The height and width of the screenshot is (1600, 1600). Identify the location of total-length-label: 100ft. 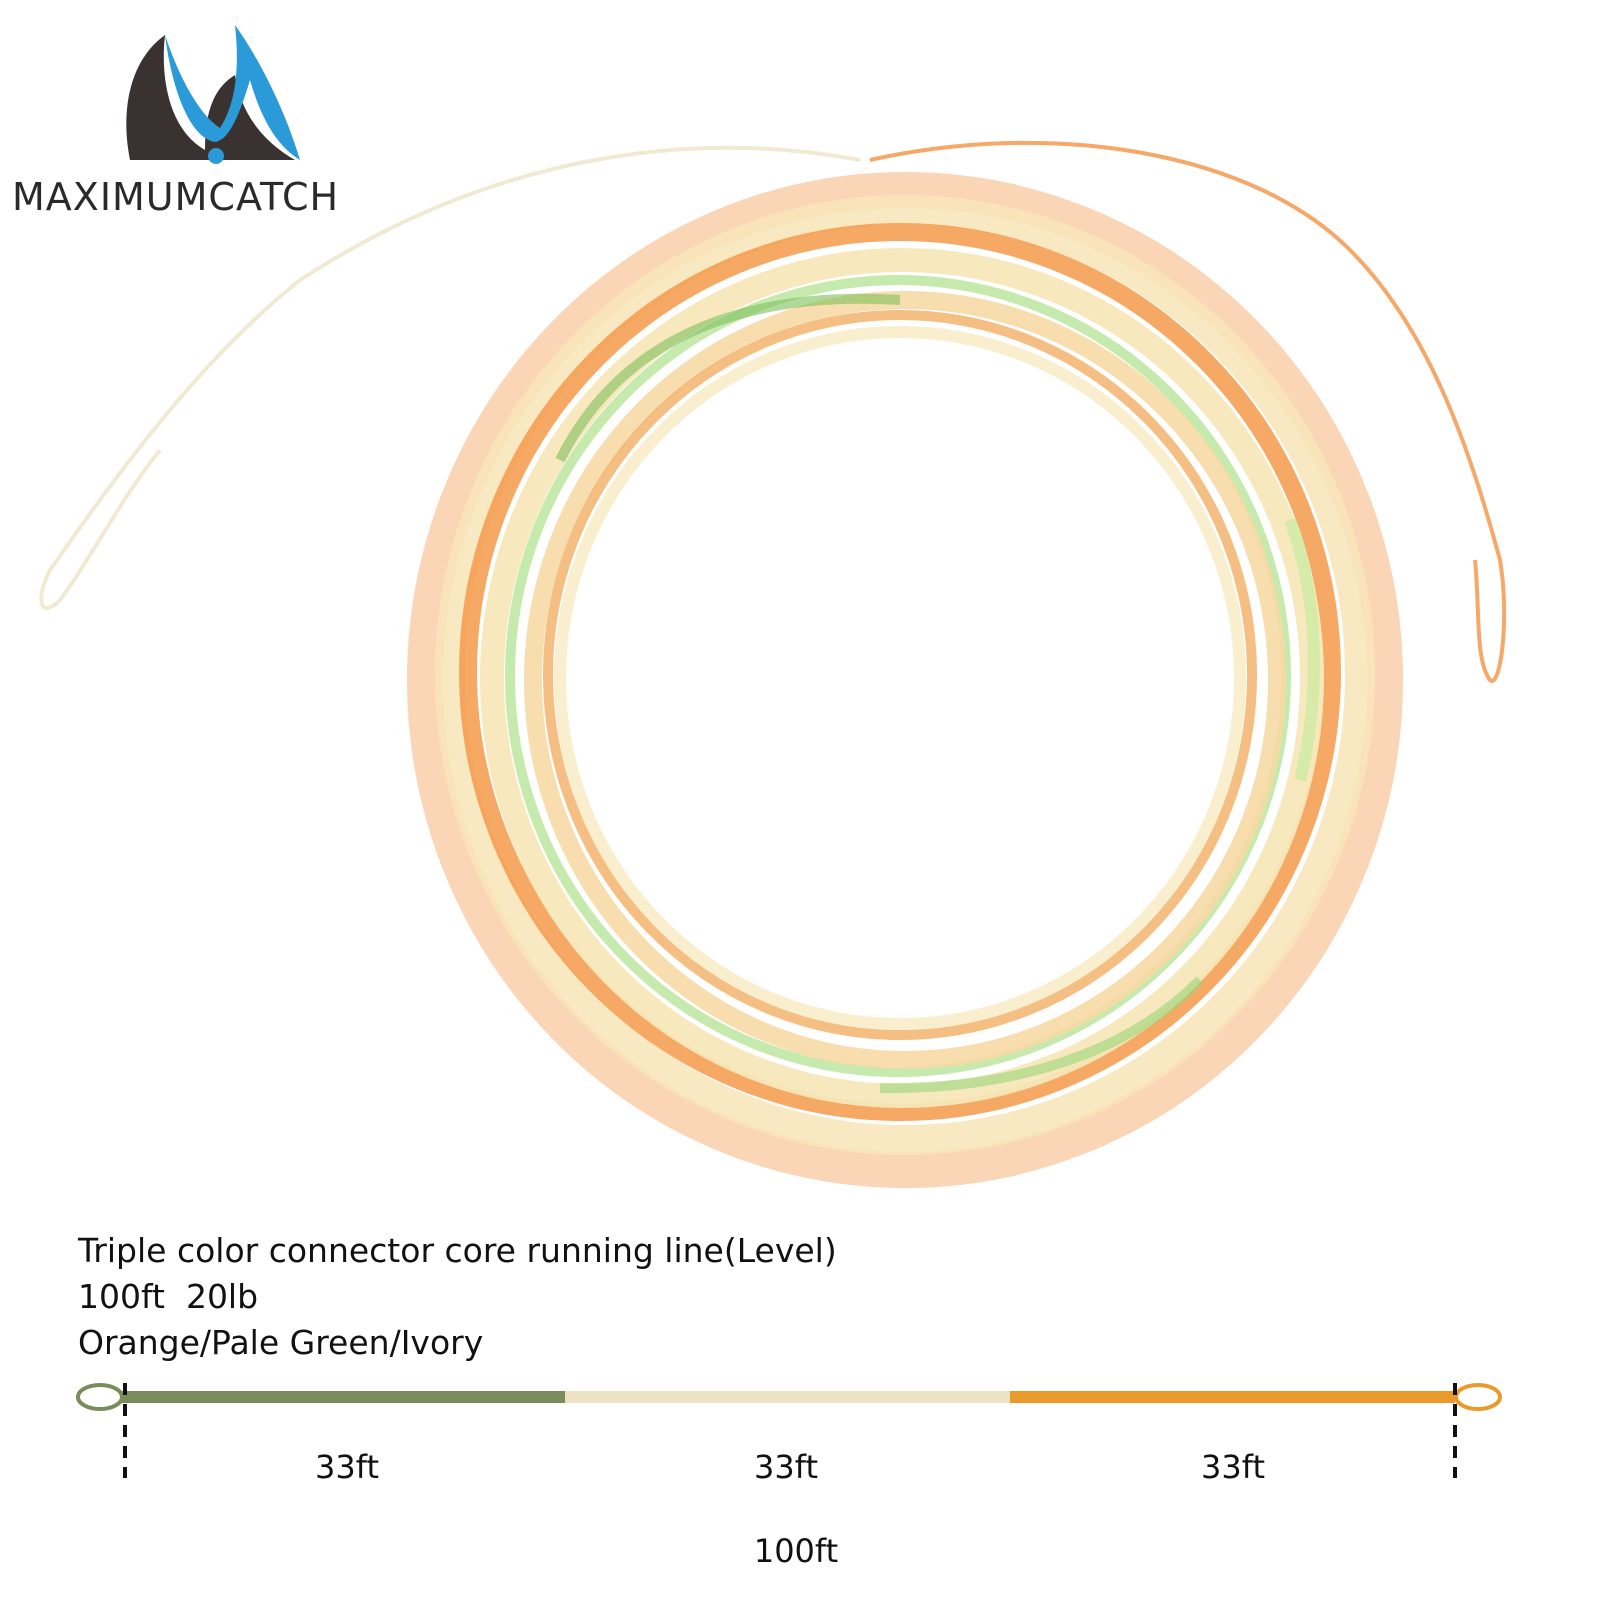
(796, 1551).